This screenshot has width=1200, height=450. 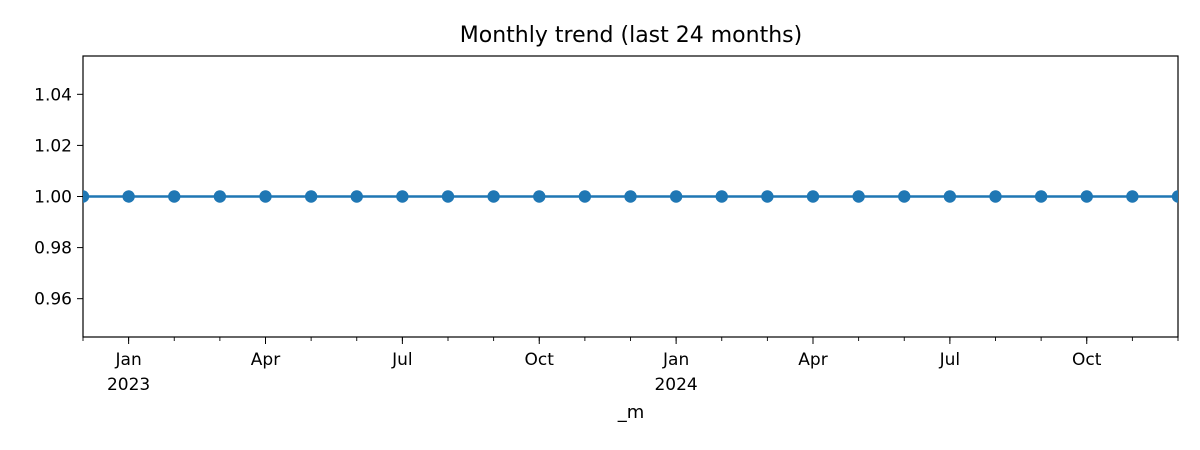 I want to click on y-tick-label: 1.00, so click(x=53, y=198).